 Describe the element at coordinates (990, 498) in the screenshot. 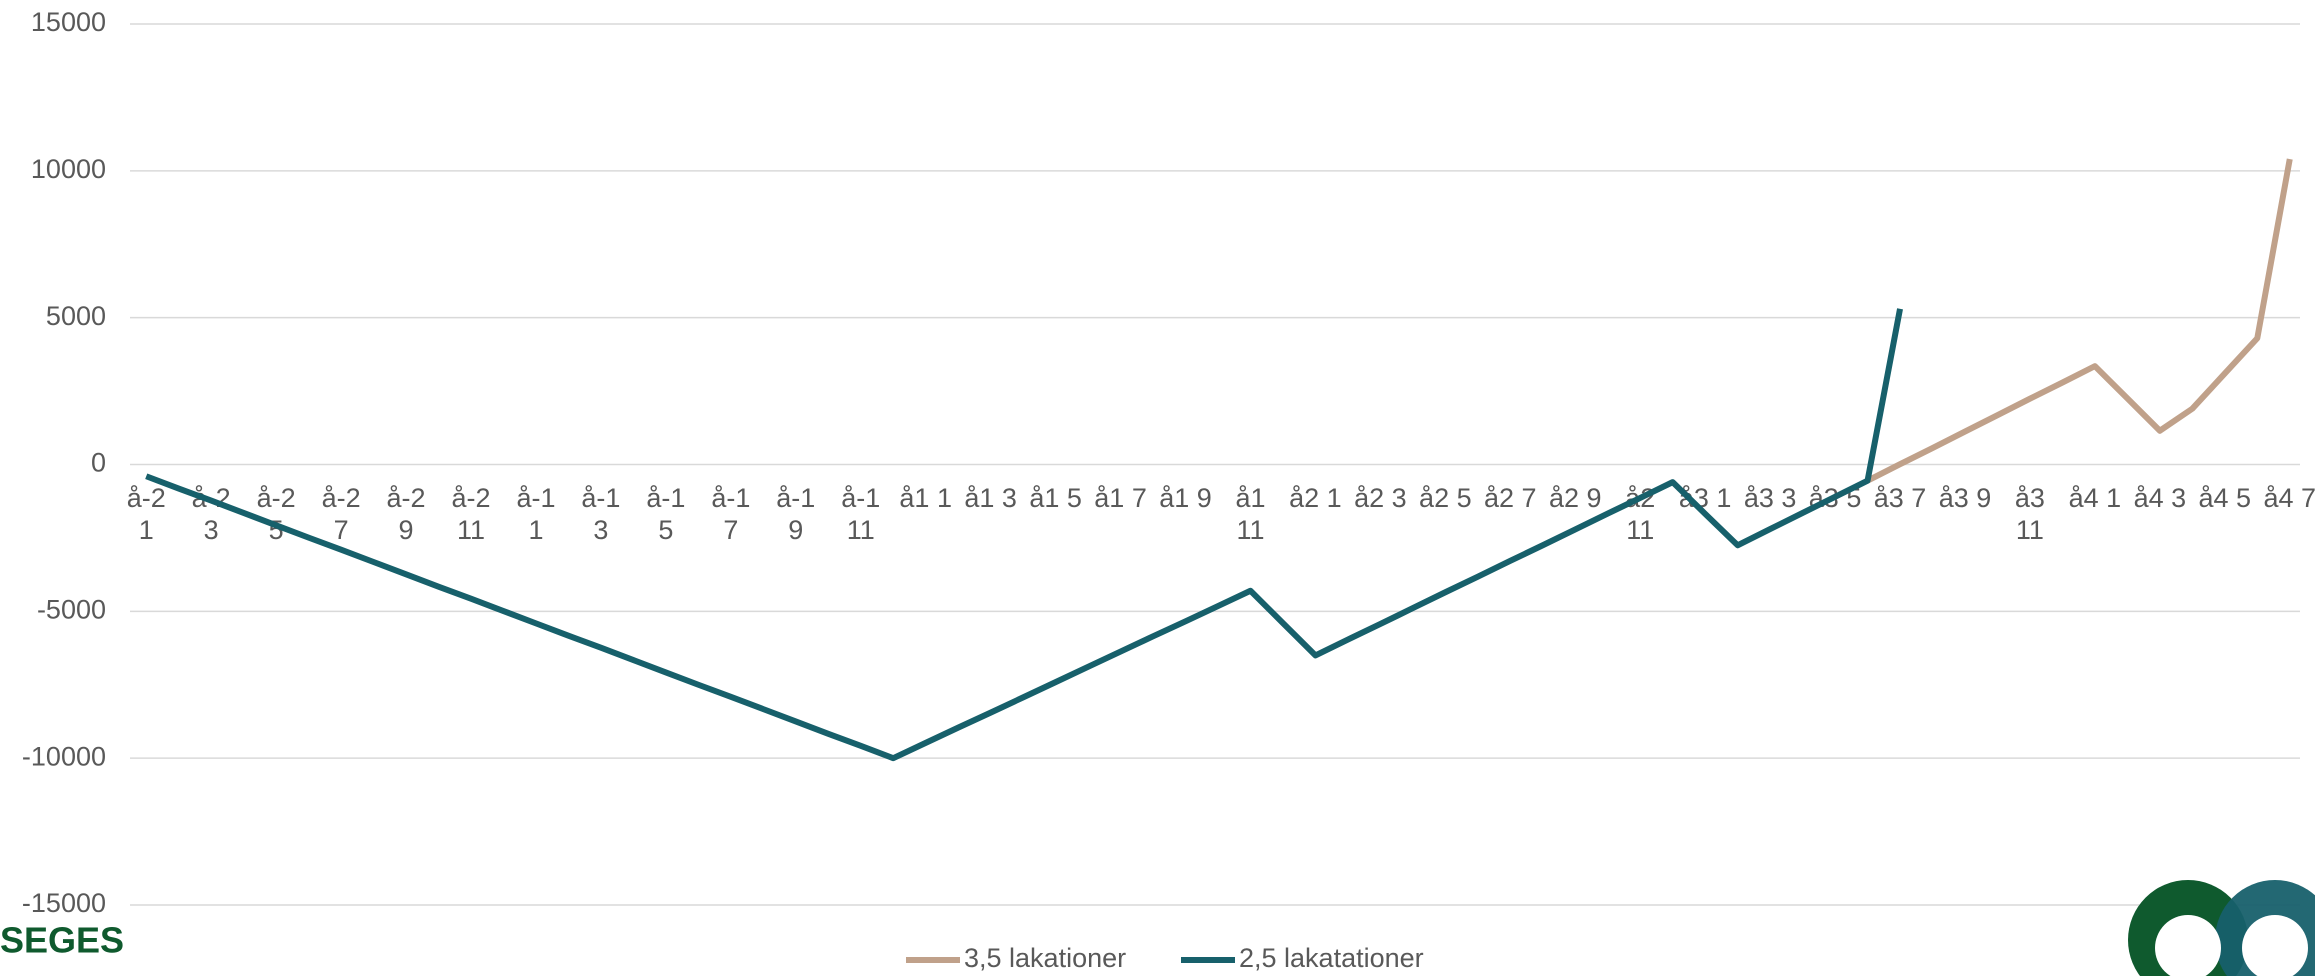

I see `x-tick-label: å1 3` at that location.